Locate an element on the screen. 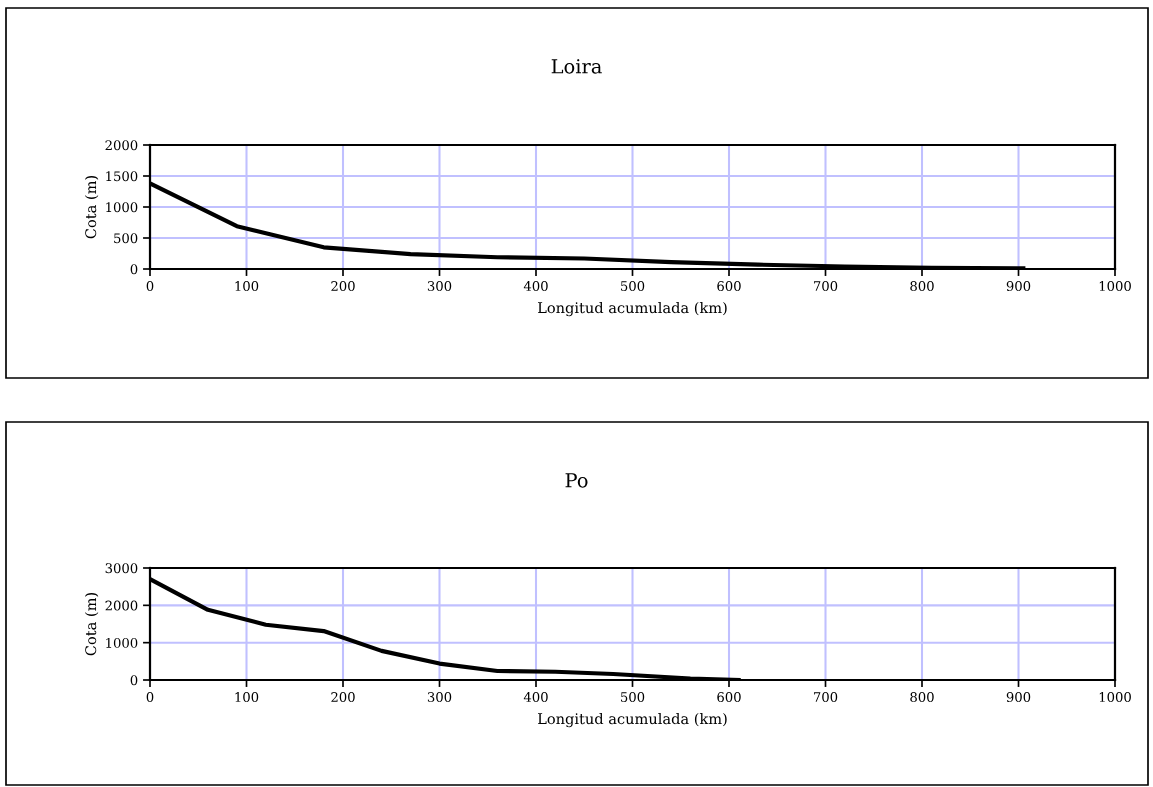 The height and width of the screenshot is (787, 1153). y-tick-label: 1500 is located at coordinates (122, 176).